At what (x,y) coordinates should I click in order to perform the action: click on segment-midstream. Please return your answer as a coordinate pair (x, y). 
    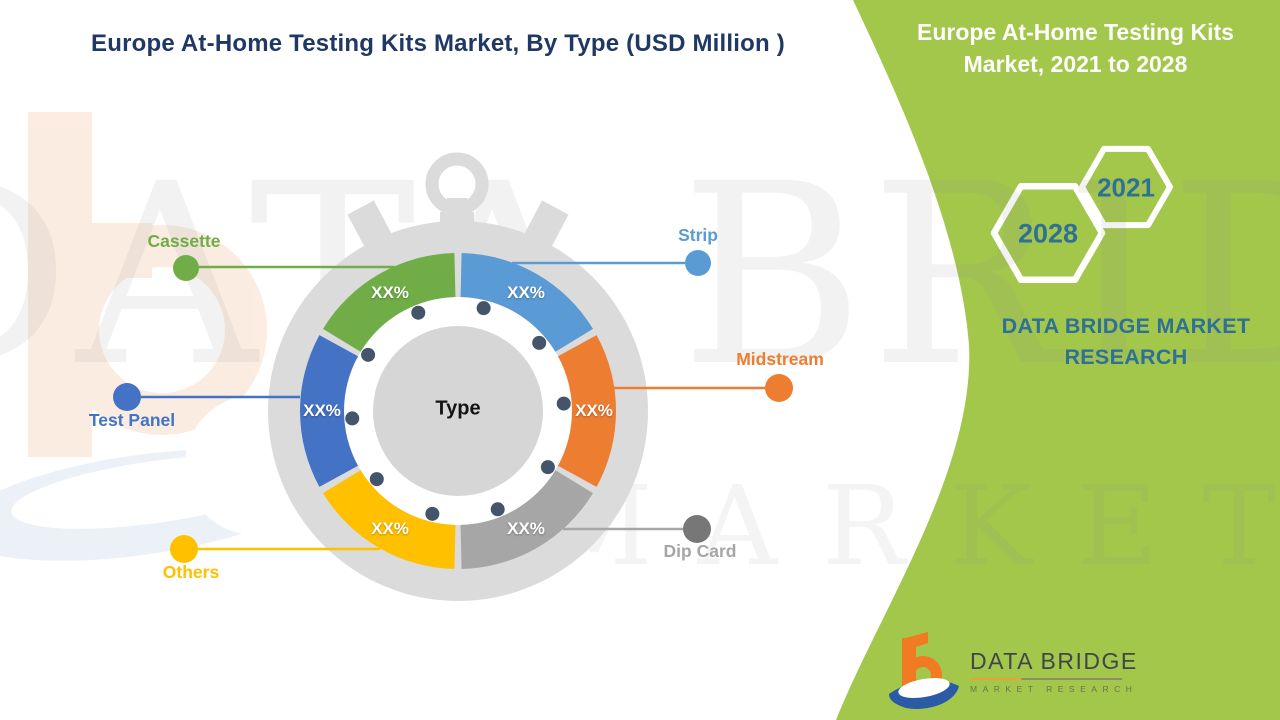
    Looking at the image, I should click on (586, 411).